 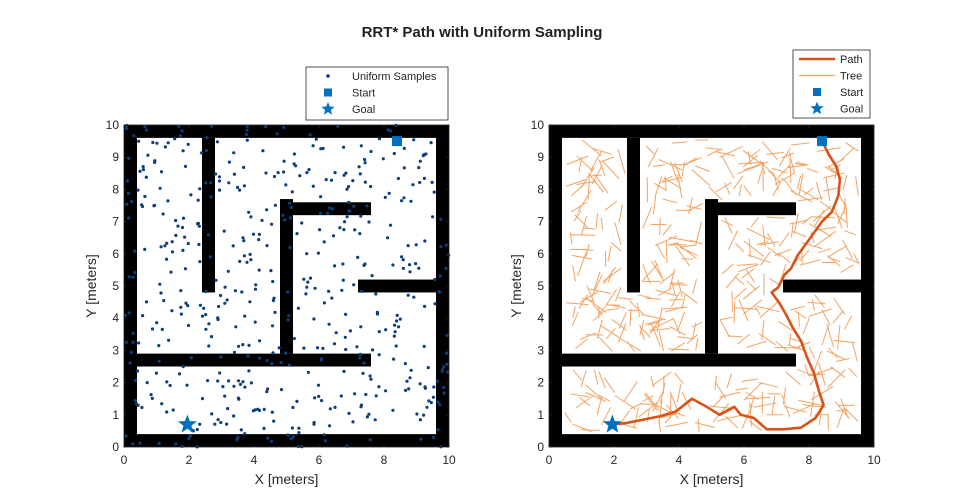 I want to click on y-tick-label: 8, so click(x=115, y=189).